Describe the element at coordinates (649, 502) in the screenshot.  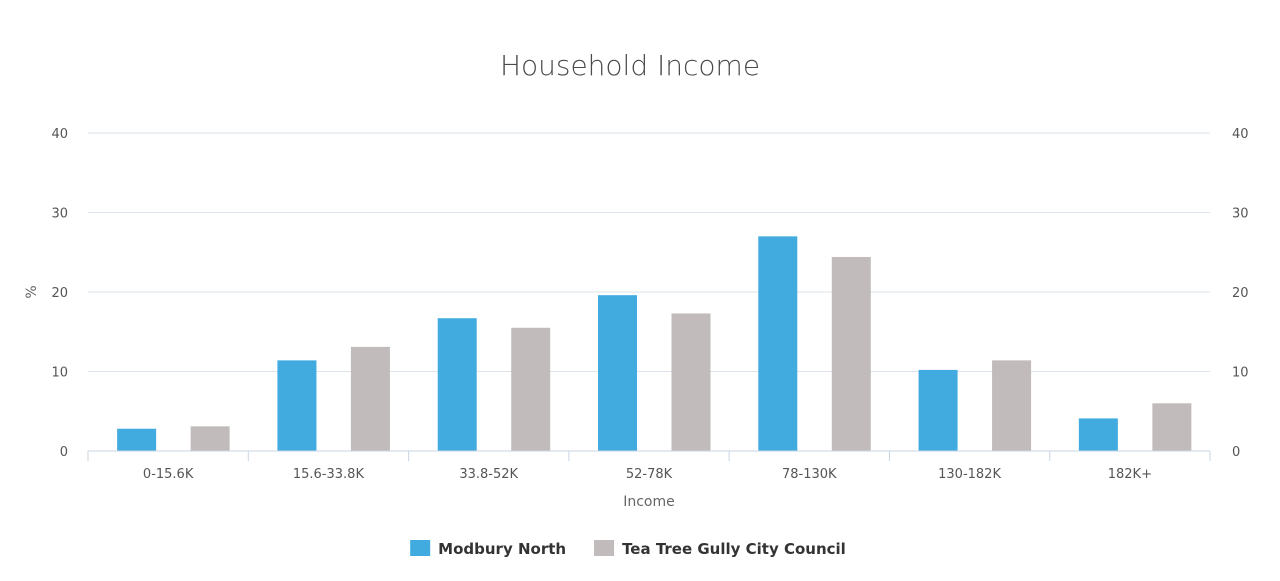
I see `x-axis-title: Income` at that location.